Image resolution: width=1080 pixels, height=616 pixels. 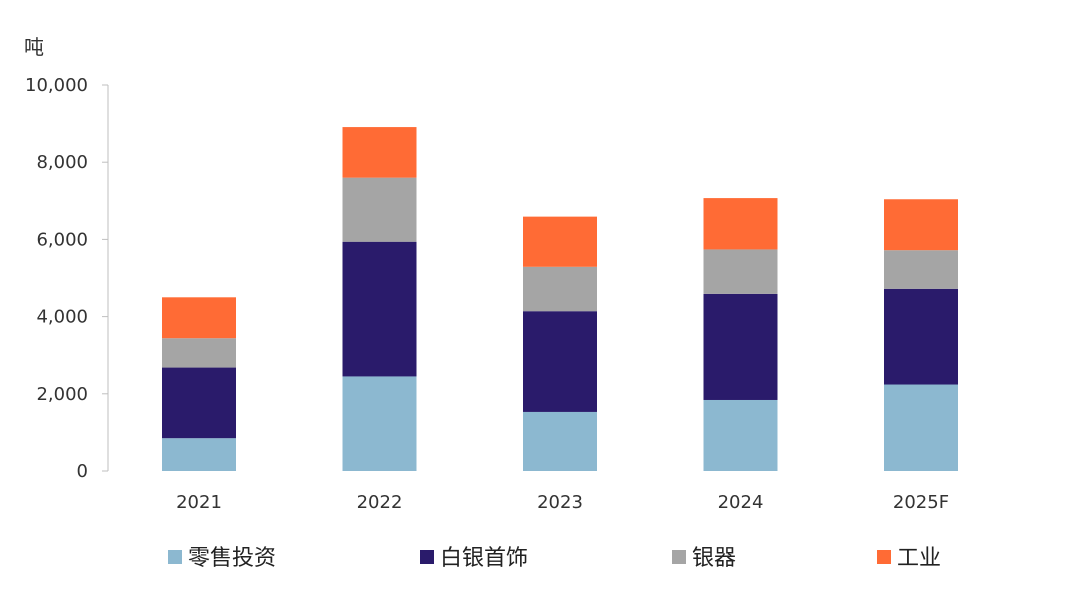 I want to click on y-axis: 0 2,000 4,000 6,000 8,000 10,000, so click(x=67, y=278).